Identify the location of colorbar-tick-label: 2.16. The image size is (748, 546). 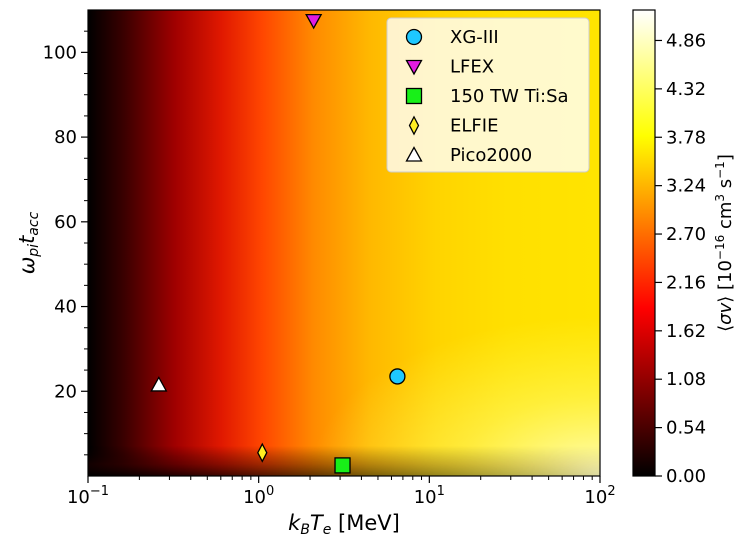
(686, 282).